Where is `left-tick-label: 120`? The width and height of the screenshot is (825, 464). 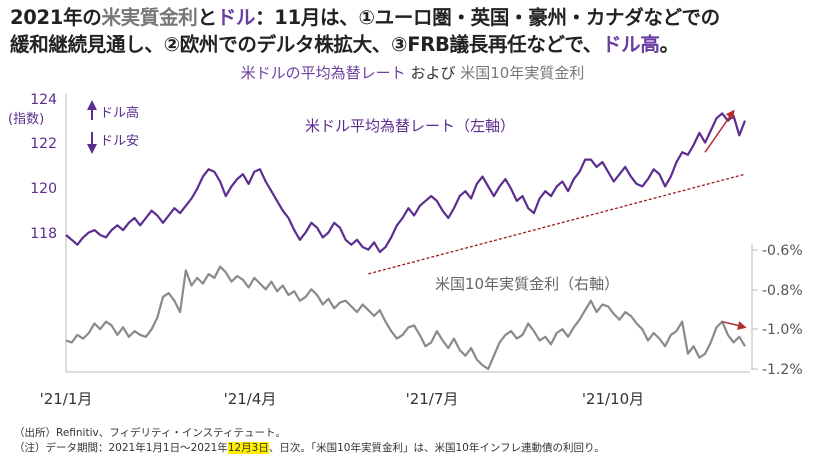 left-tick-label: 120 is located at coordinates (43, 189).